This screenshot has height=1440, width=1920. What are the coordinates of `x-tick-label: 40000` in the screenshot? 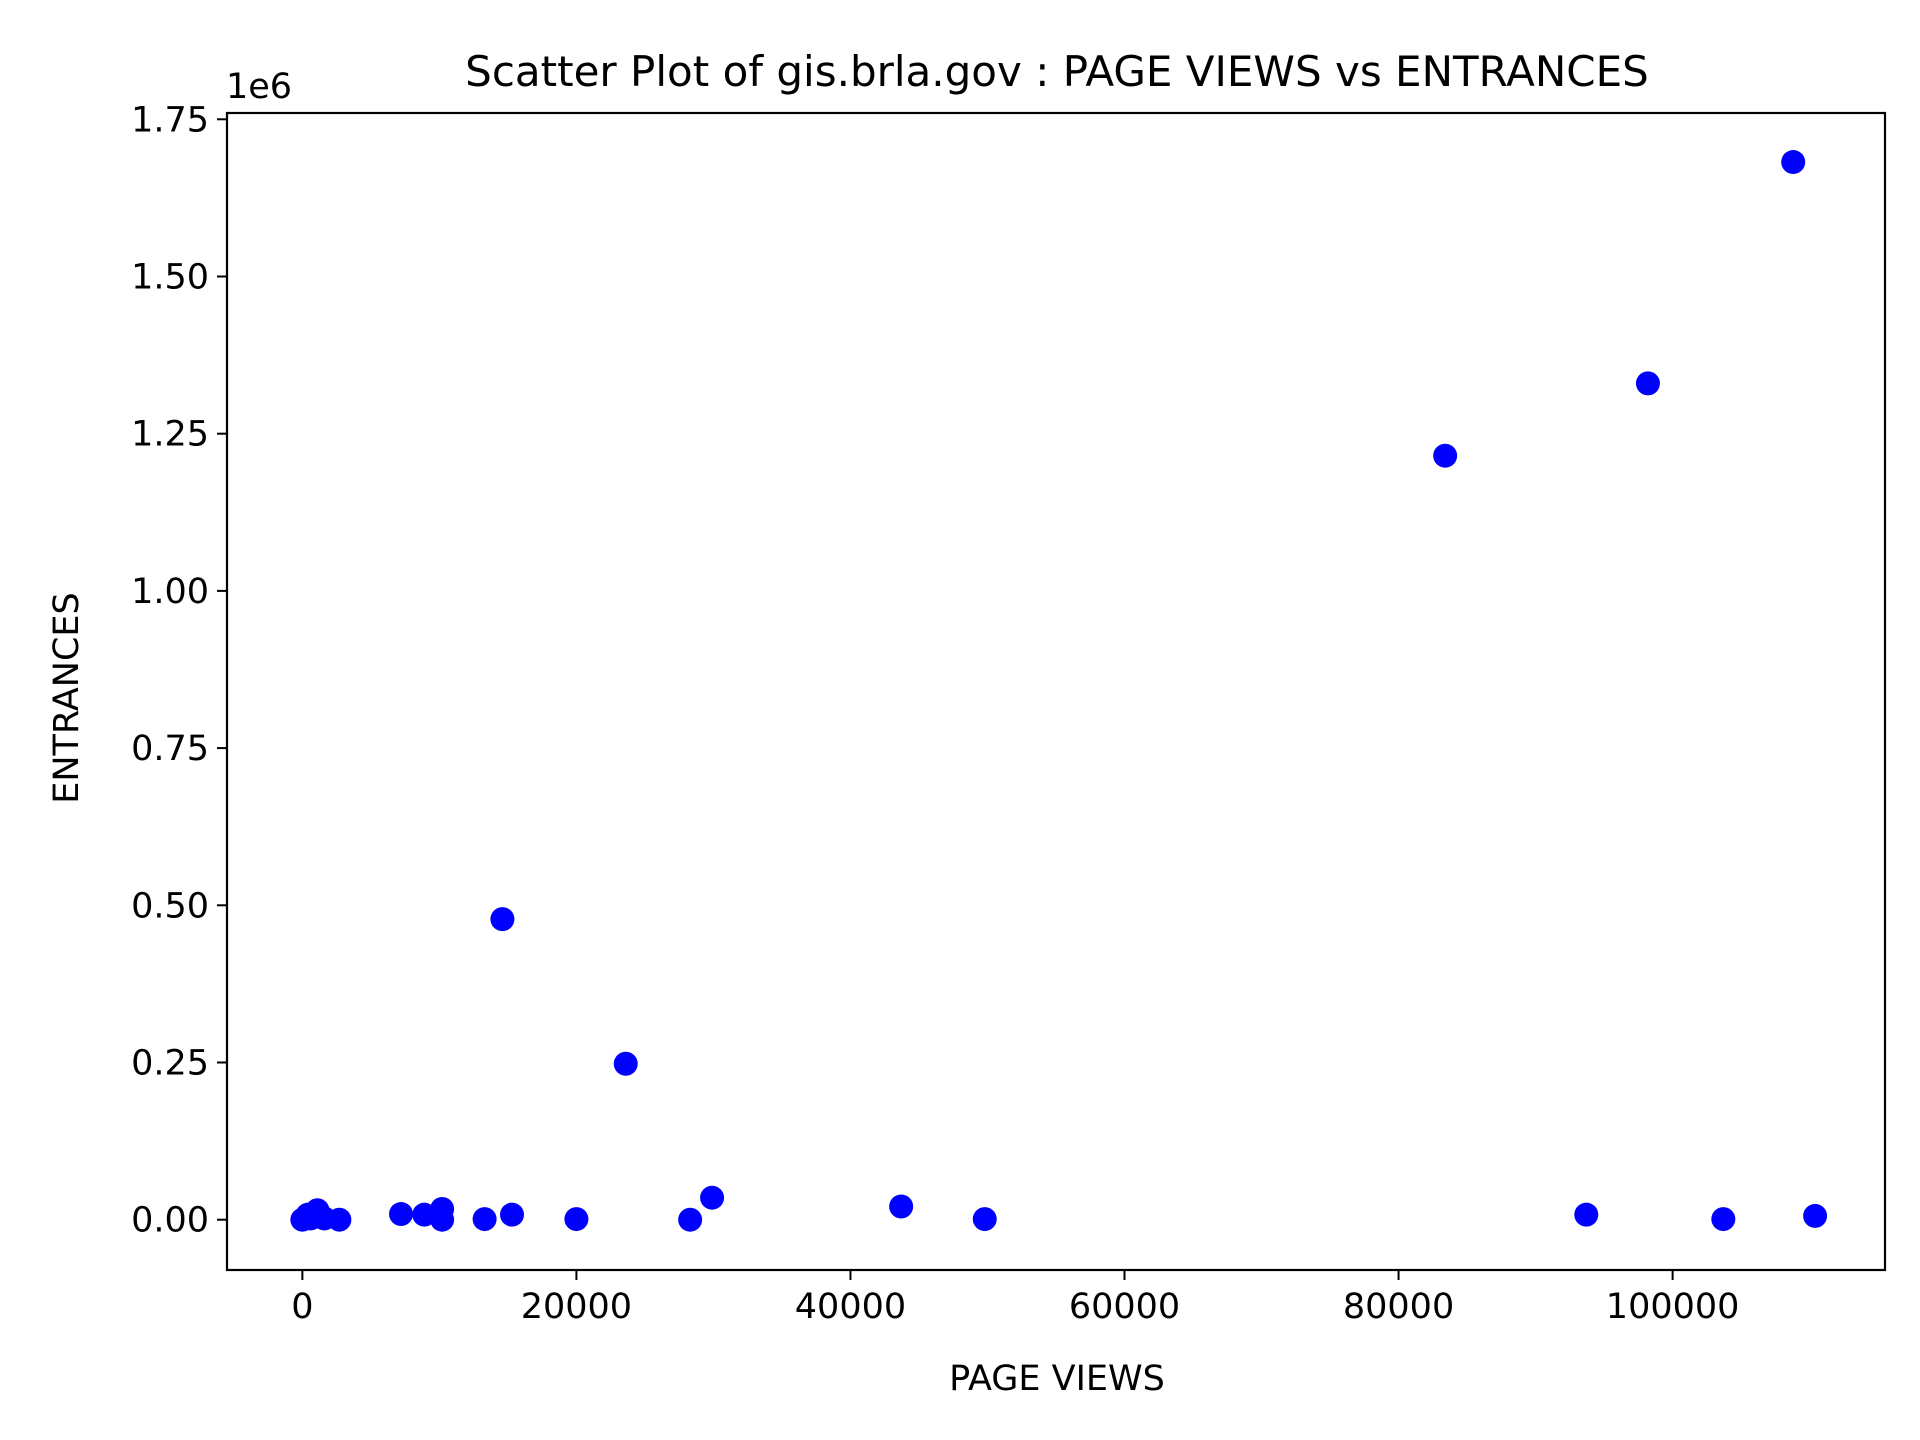 It's located at (850, 1307).